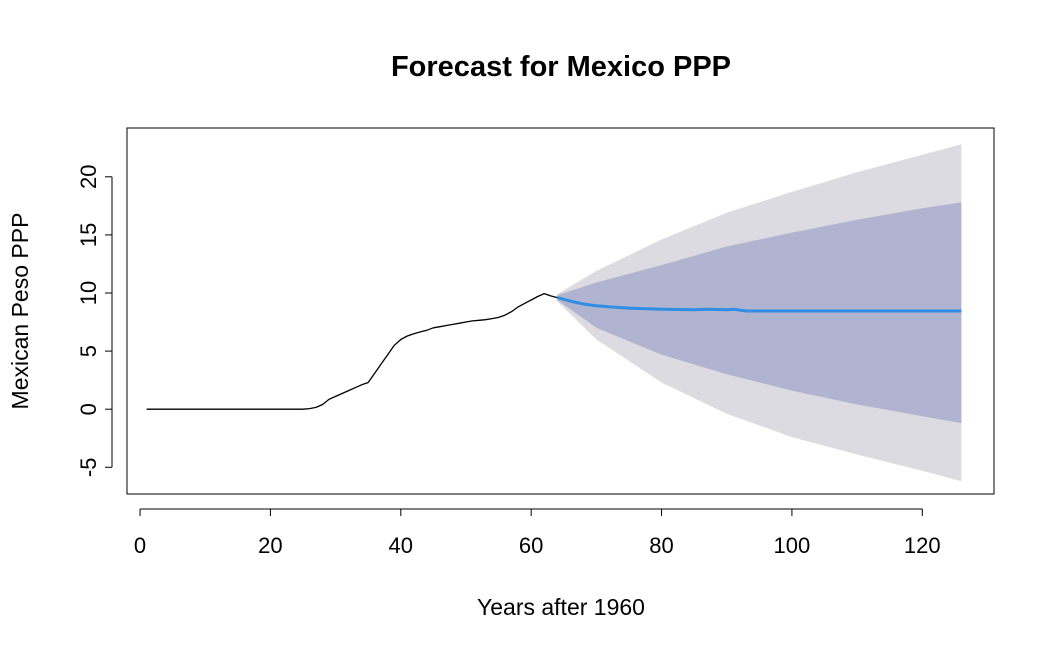  I want to click on historical-line, so click(352, 351).